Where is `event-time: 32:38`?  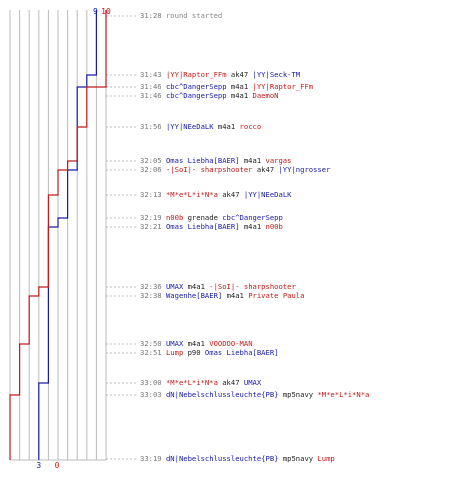
event-time: 32:38 is located at coordinates (153, 295).